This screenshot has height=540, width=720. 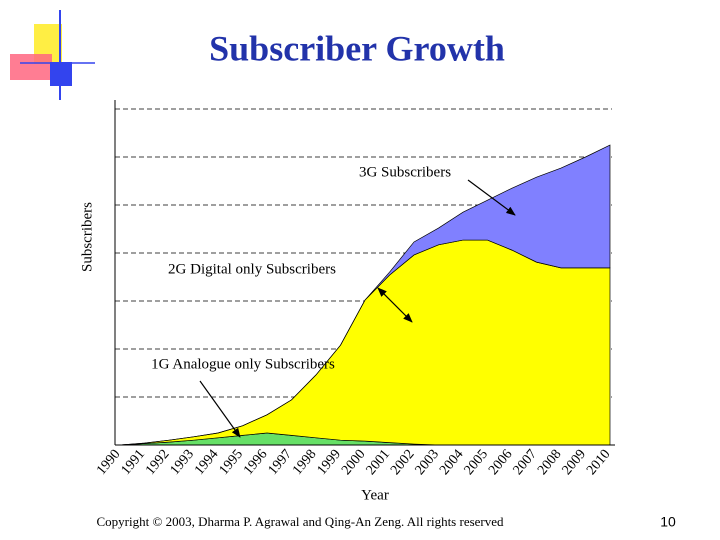 What do you see at coordinates (668, 522) in the screenshot?
I see `page-number: 10` at bounding box center [668, 522].